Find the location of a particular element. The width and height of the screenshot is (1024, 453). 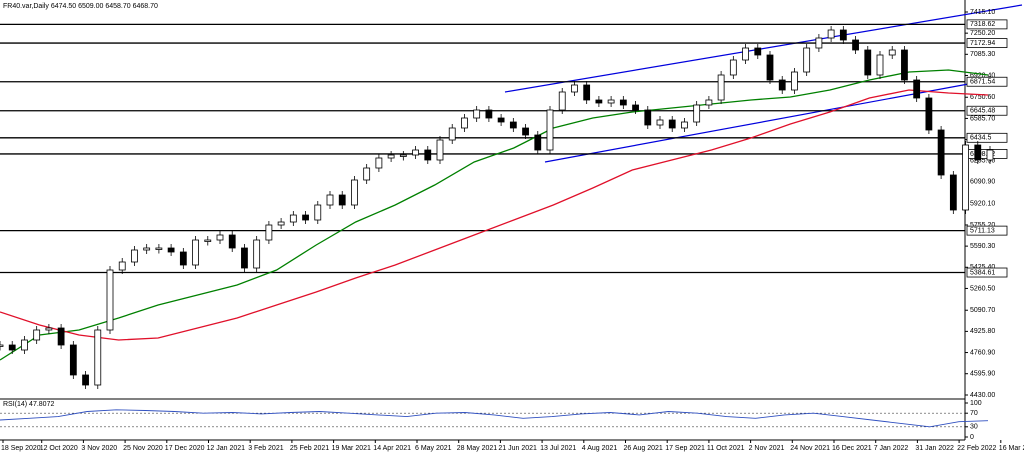

x-tick-label: 28 May 2021 is located at coordinates (477, 448).